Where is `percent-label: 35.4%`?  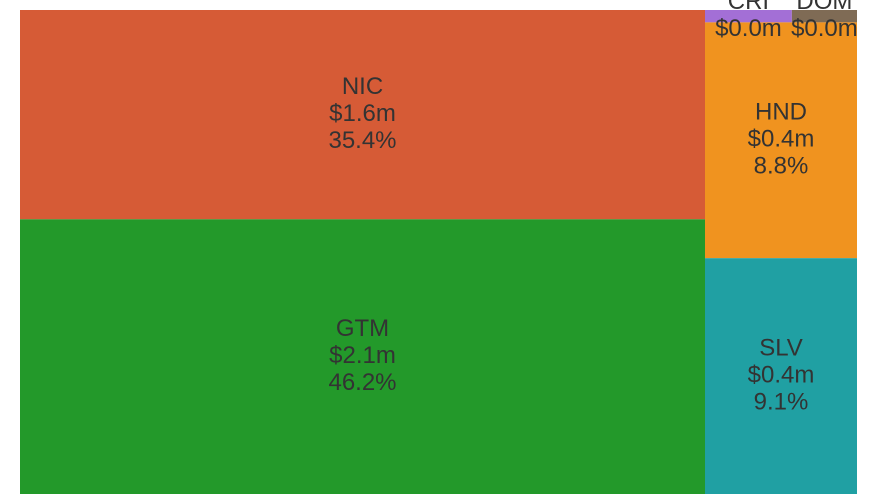 percent-label: 35.4% is located at coordinates (362, 140).